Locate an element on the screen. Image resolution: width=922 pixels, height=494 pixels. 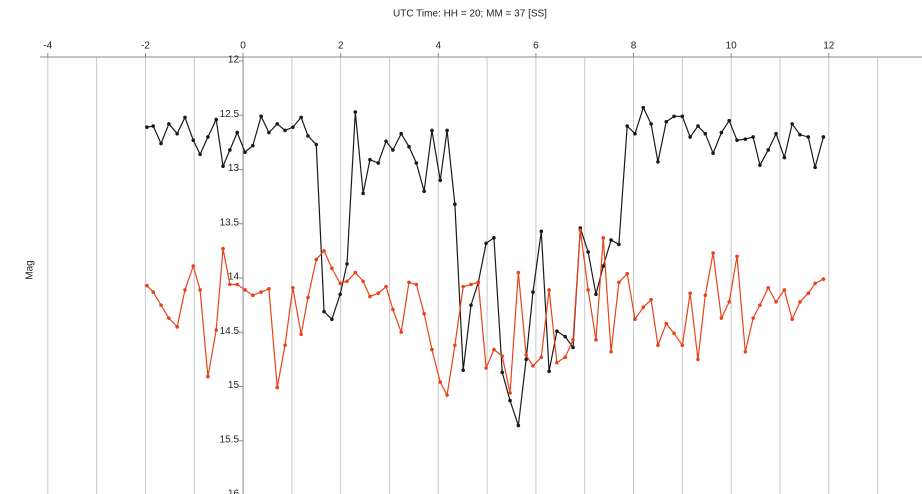
x-tick-label: -2 is located at coordinates (145, 46).